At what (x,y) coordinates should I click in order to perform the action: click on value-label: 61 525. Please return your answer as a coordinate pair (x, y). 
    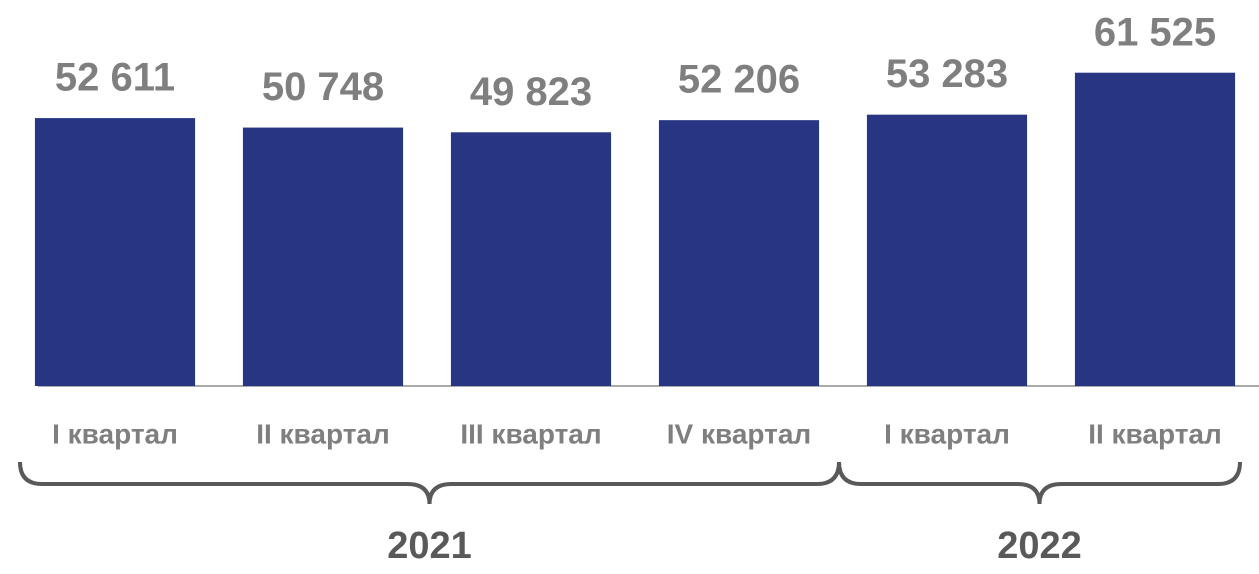
    Looking at the image, I should click on (1155, 32).